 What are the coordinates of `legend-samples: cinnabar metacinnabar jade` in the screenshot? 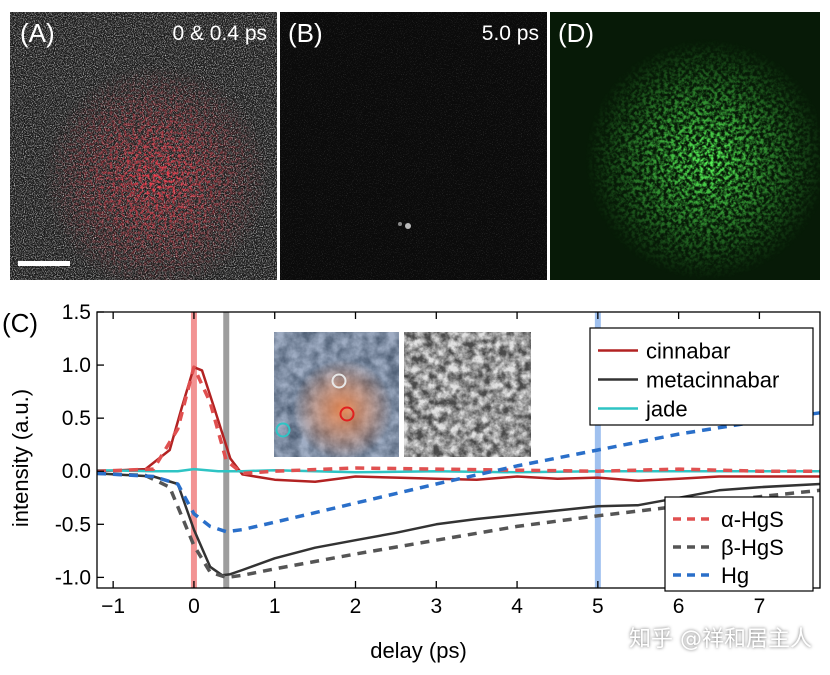 It's located at (701, 376).